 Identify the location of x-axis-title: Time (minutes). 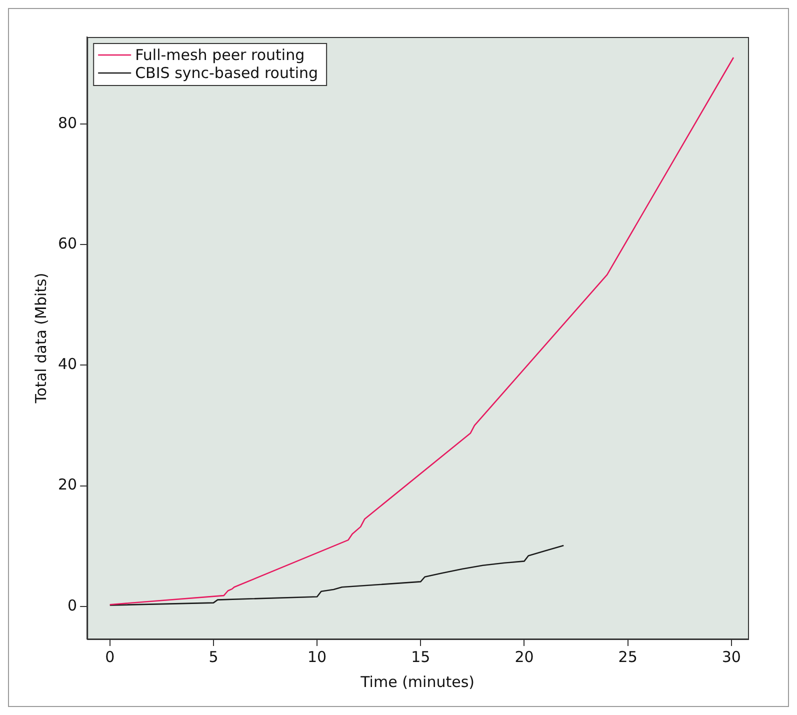
(417, 681).